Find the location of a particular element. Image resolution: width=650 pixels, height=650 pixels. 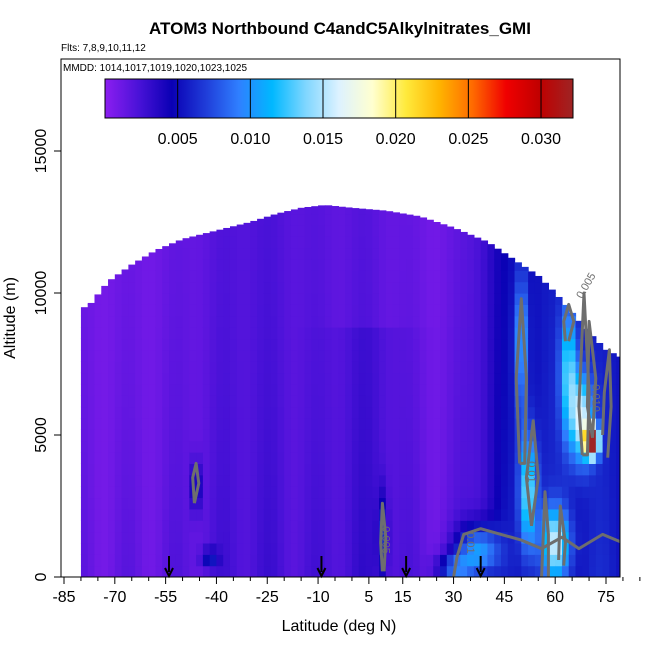

mmdd-note: MMDD: 1014,1017,1019,1020,1023,1025 is located at coordinates (155, 68).